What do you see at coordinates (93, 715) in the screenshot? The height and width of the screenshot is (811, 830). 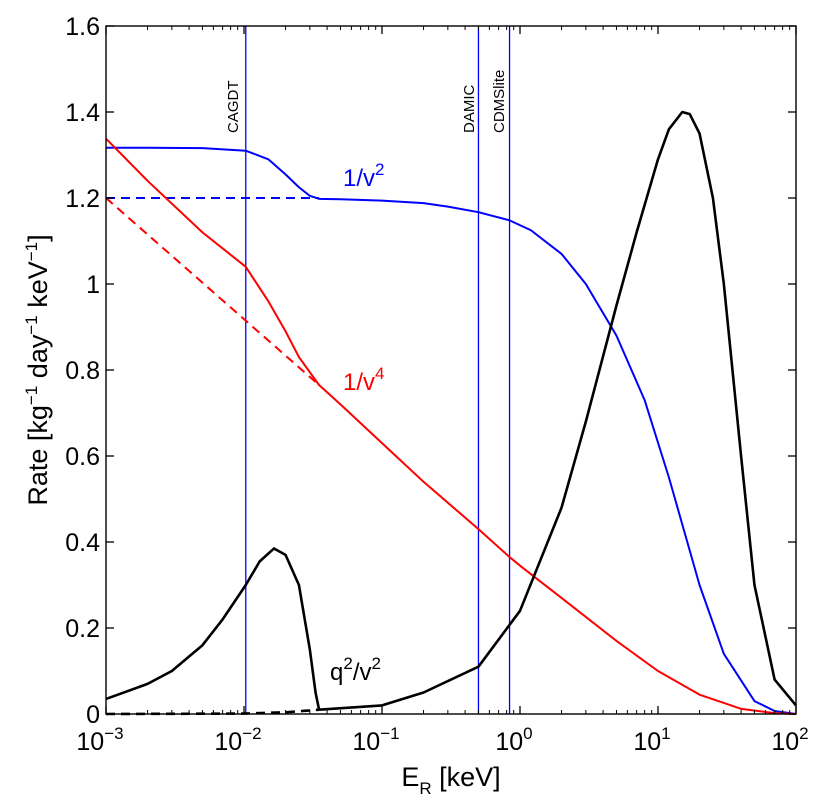 I see `y-tick-label: 0` at bounding box center [93, 715].